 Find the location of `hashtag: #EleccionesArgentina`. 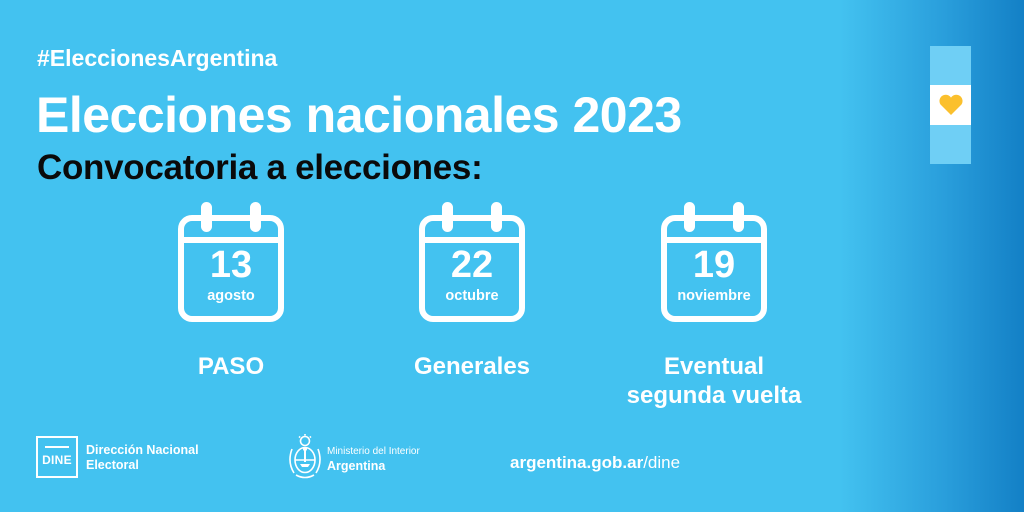

hashtag: #EleccionesArgentina is located at coordinates (157, 58).